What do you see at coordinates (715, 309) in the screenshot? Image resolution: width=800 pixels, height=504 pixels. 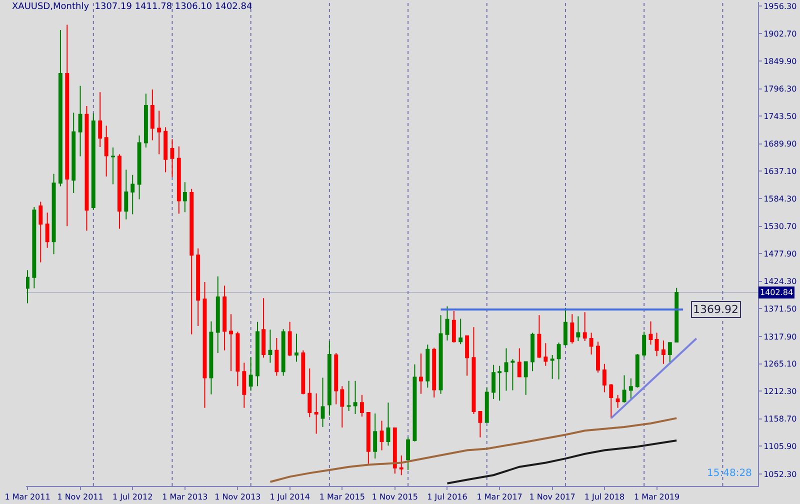 I see `annotation: 1369.92` at bounding box center [715, 309].